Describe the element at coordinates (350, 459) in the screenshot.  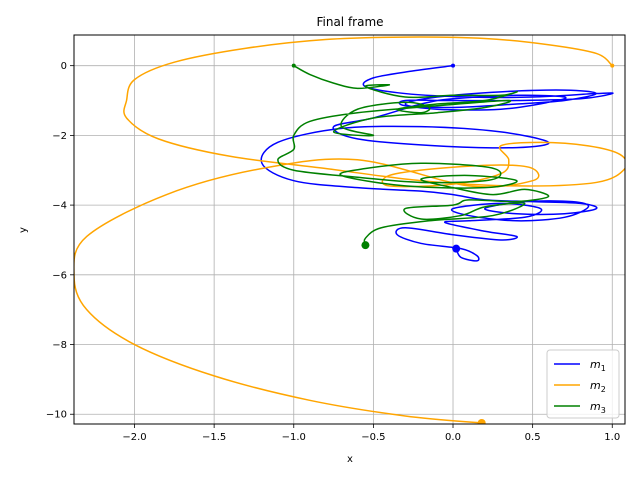
I see `x-axis-label: x` at that location.